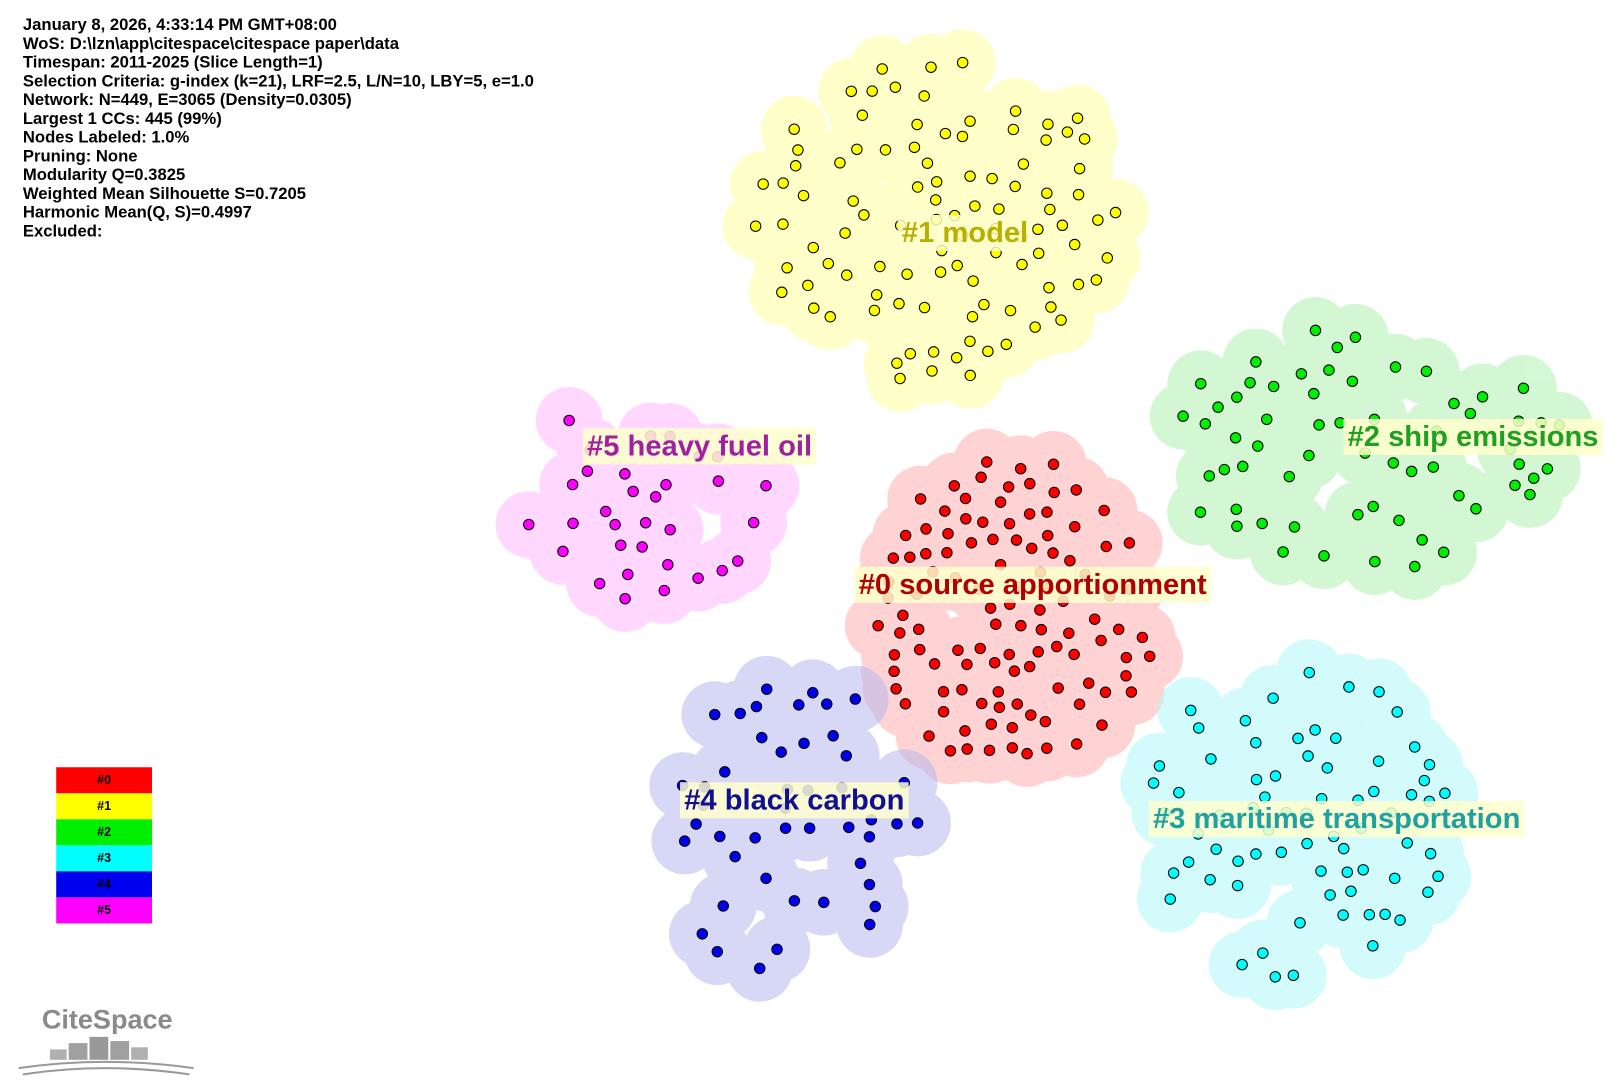  I want to click on logo-book, so click(106, 1068).